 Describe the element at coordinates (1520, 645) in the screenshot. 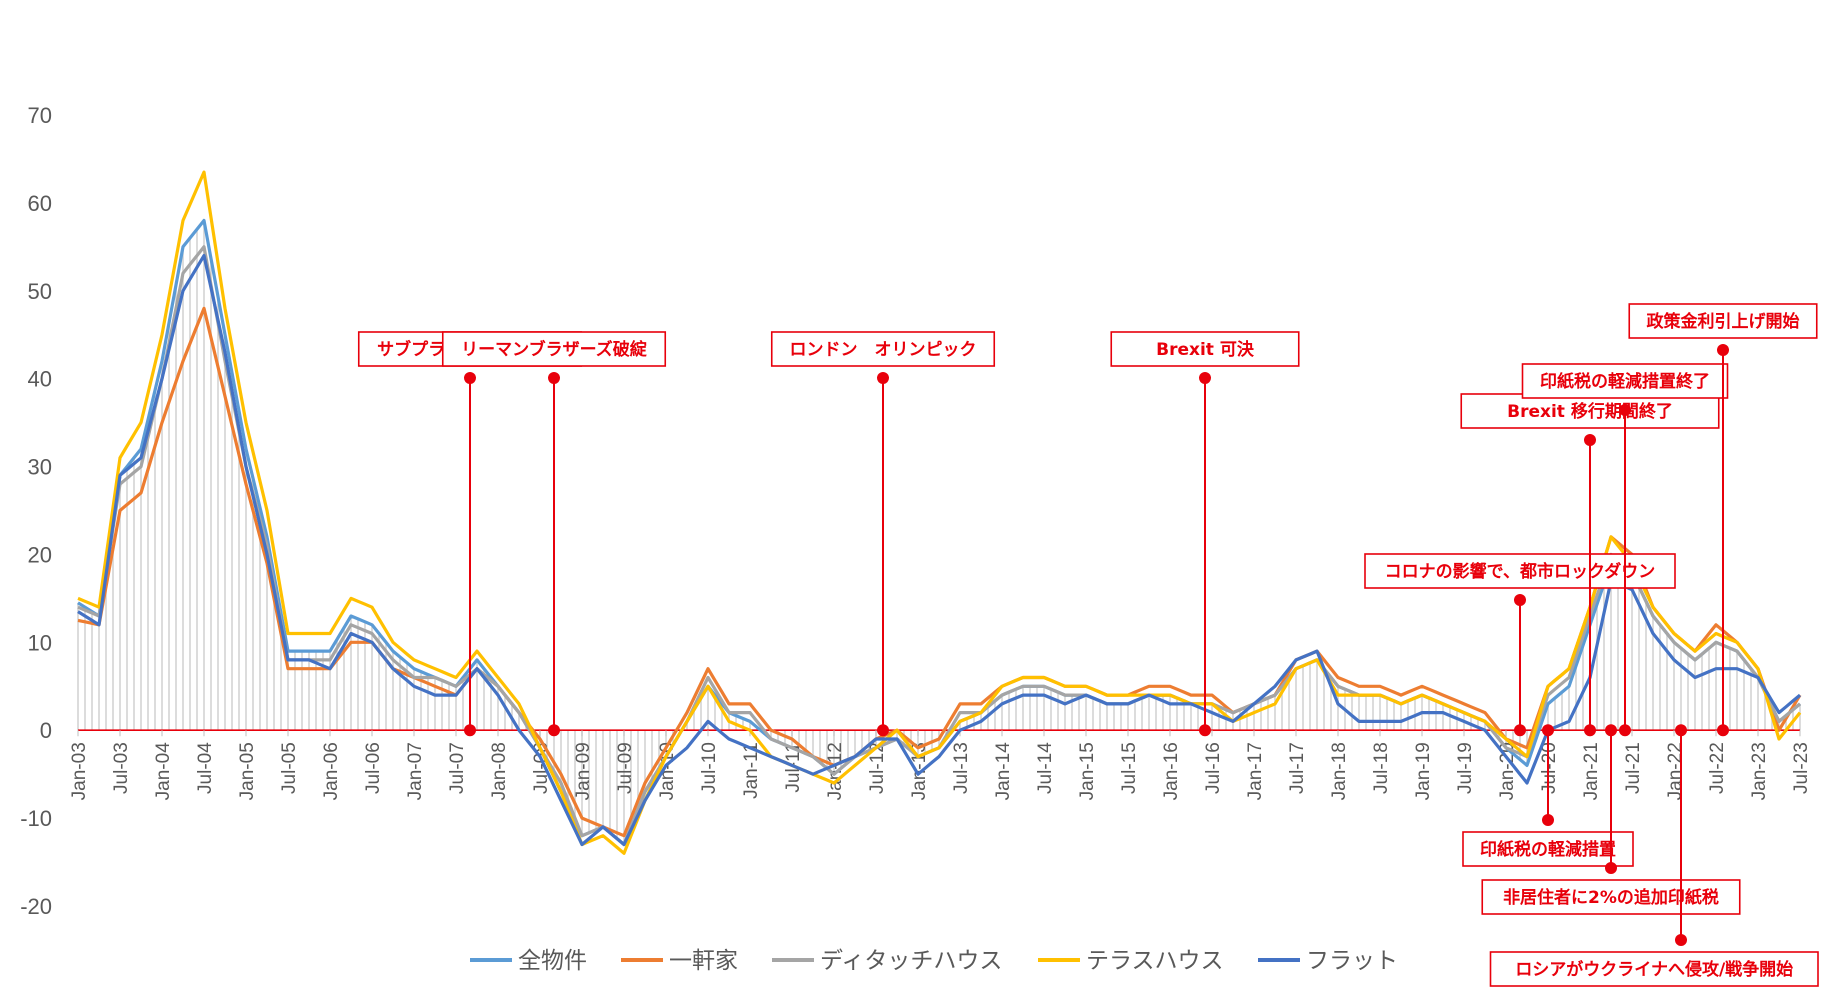

I see `annotation: コロナの影響で、都市ロックダウン` at that location.